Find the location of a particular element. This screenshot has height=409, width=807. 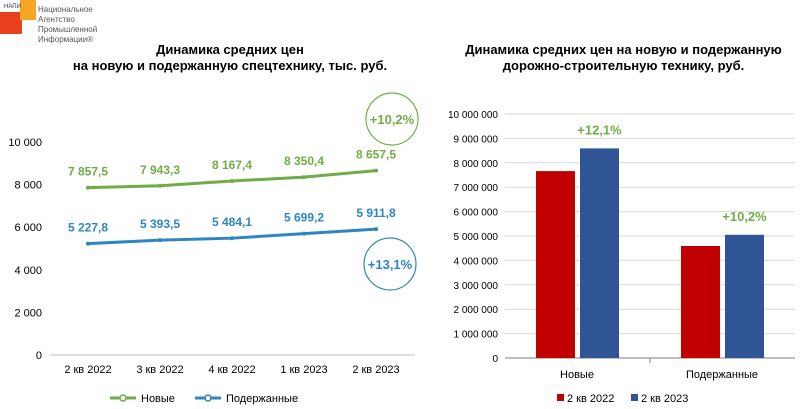

growth-label-used: +13,1% is located at coordinates (390, 264).